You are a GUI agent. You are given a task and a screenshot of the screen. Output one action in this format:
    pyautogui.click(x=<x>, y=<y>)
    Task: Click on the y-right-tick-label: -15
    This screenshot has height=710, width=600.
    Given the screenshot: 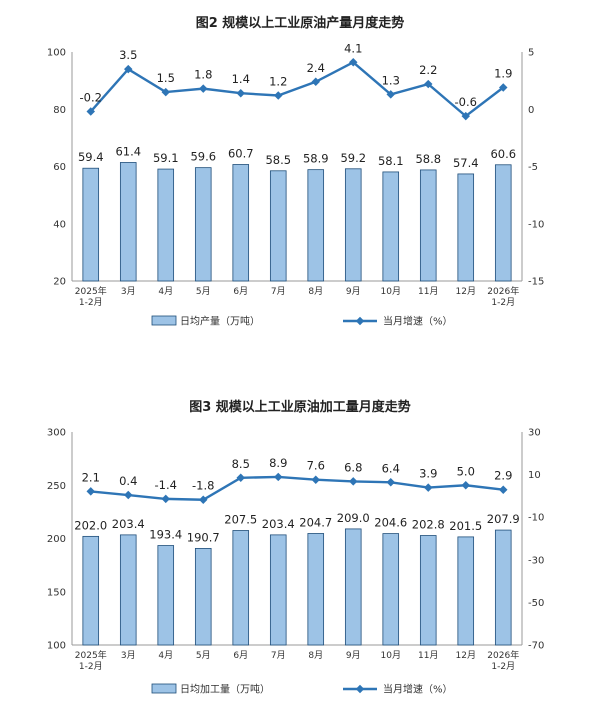 What is the action you would take?
    pyautogui.click(x=536, y=282)
    